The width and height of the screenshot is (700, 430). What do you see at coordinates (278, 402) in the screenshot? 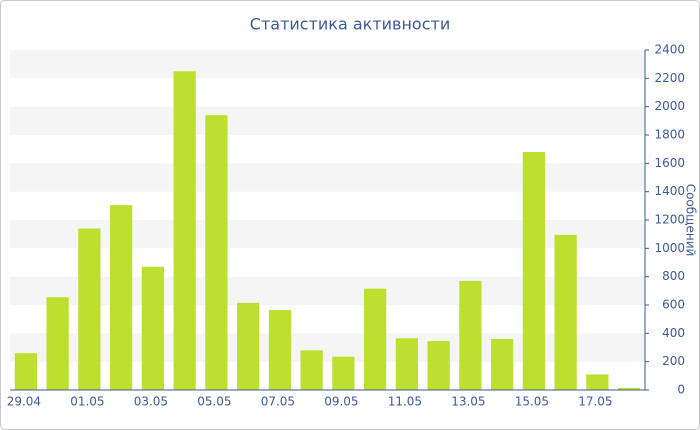
I see `x-tick-label: 07.05` at bounding box center [278, 402].